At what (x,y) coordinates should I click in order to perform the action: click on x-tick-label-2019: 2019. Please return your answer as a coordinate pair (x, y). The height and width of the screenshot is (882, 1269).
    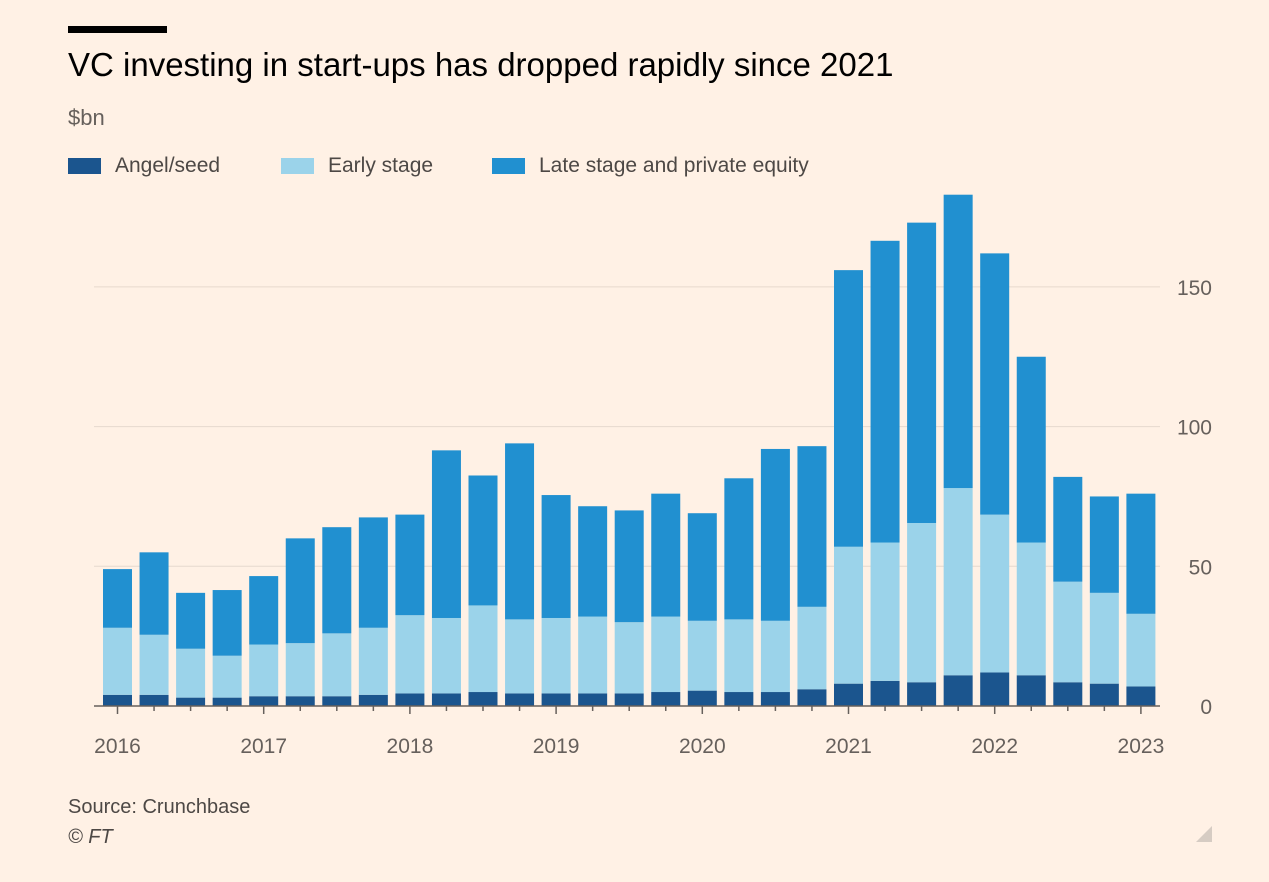
    Looking at the image, I should click on (556, 746).